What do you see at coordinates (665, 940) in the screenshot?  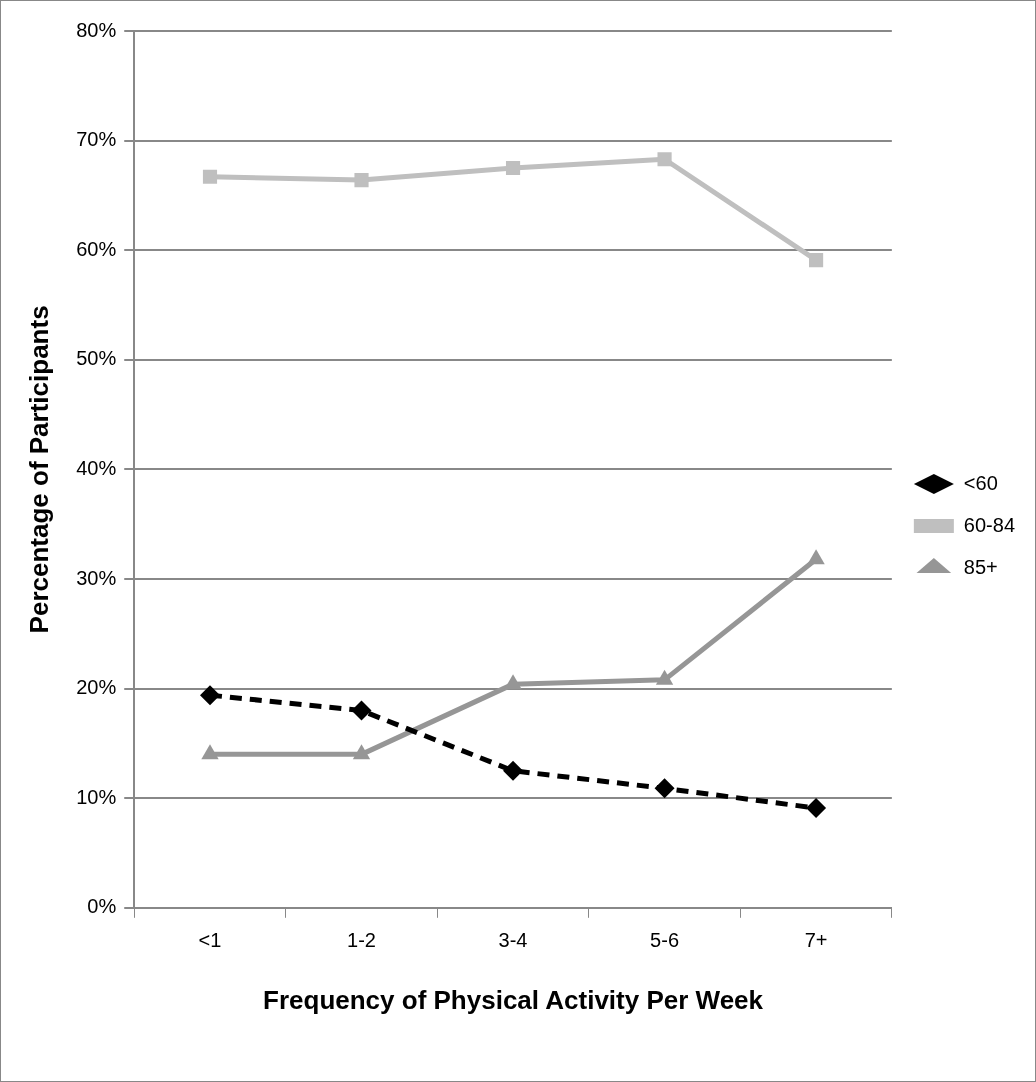 I see `x-tick-label: 5-6` at bounding box center [665, 940].